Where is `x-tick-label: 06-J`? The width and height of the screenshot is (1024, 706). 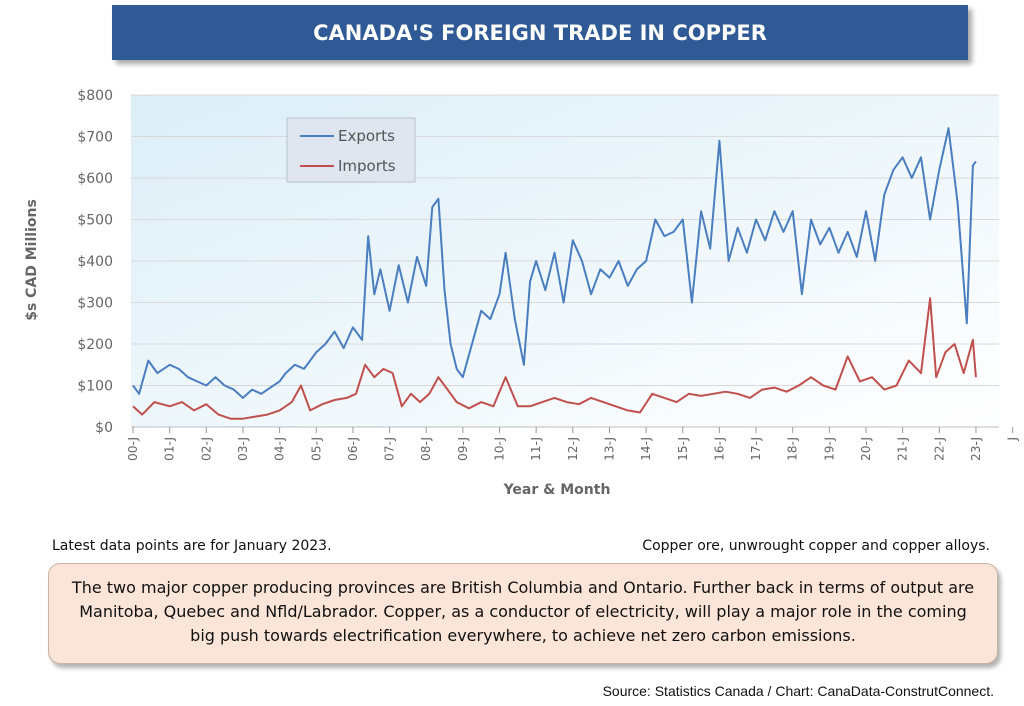
x-tick-label: 06-J is located at coordinates (353, 449).